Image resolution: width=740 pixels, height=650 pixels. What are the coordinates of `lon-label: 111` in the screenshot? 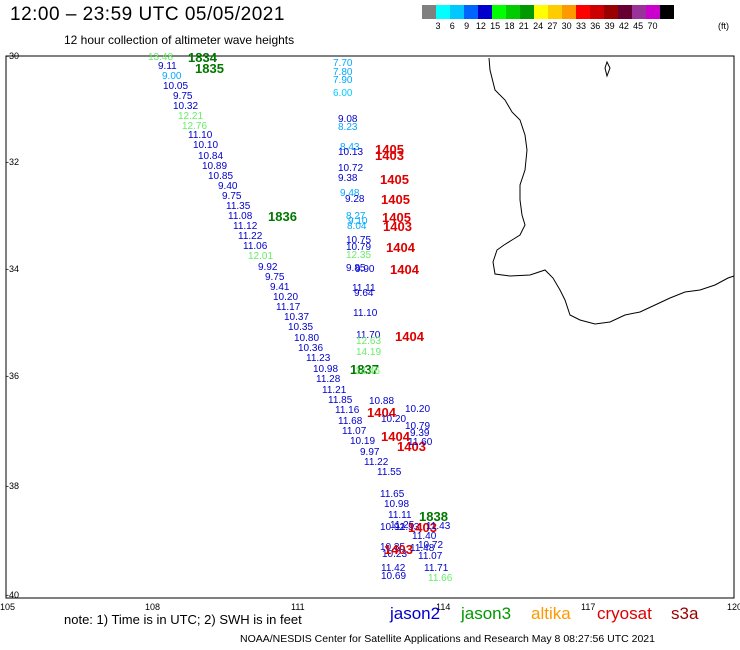 It's located at (298, 607).